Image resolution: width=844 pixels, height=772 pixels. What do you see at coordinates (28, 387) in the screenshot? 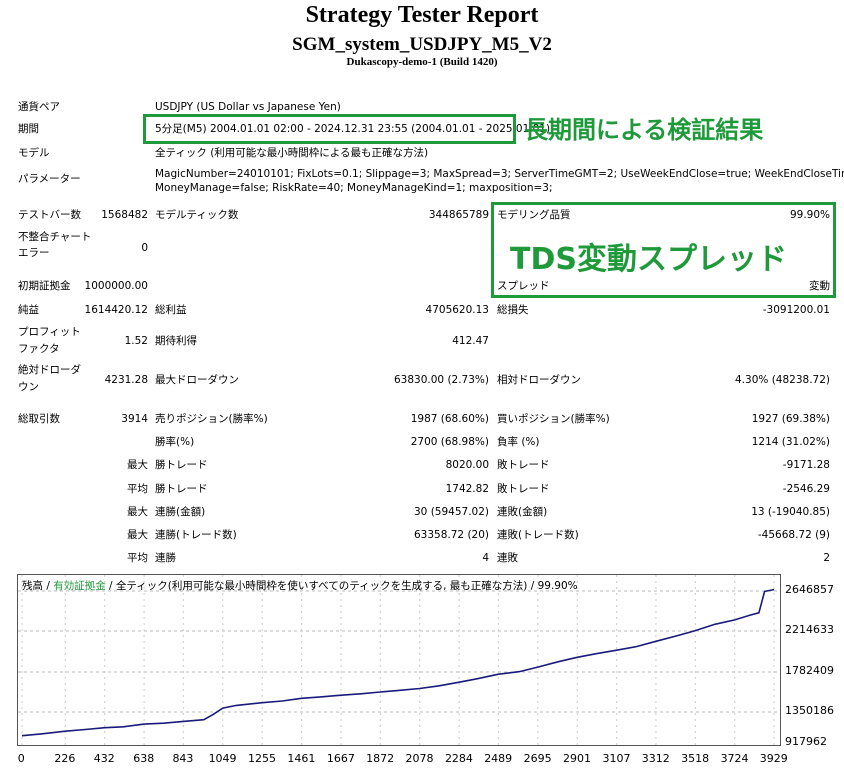
I see `abs-dd-label-2: ウン` at bounding box center [28, 387].